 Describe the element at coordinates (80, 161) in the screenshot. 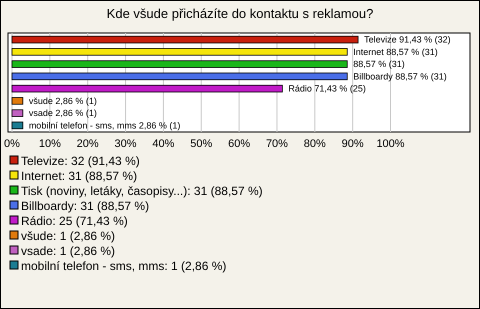

I see `legend-label: Televize: 32 (91,43 %)` at that location.